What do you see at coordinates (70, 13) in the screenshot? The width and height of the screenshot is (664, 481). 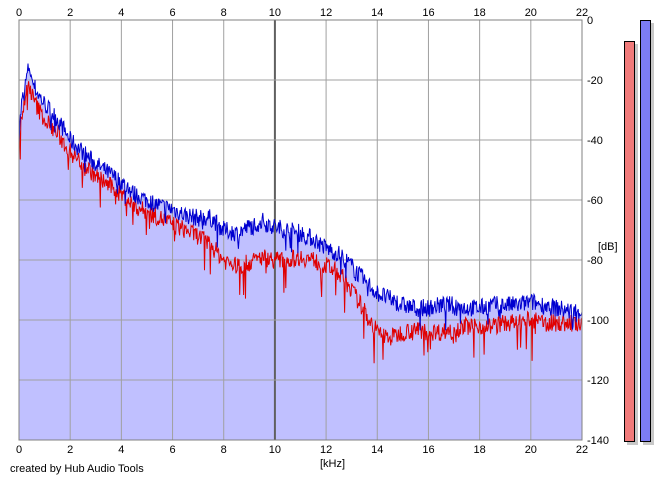 I see `x-tick-label-top: 2` at bounding box center [70, 13].